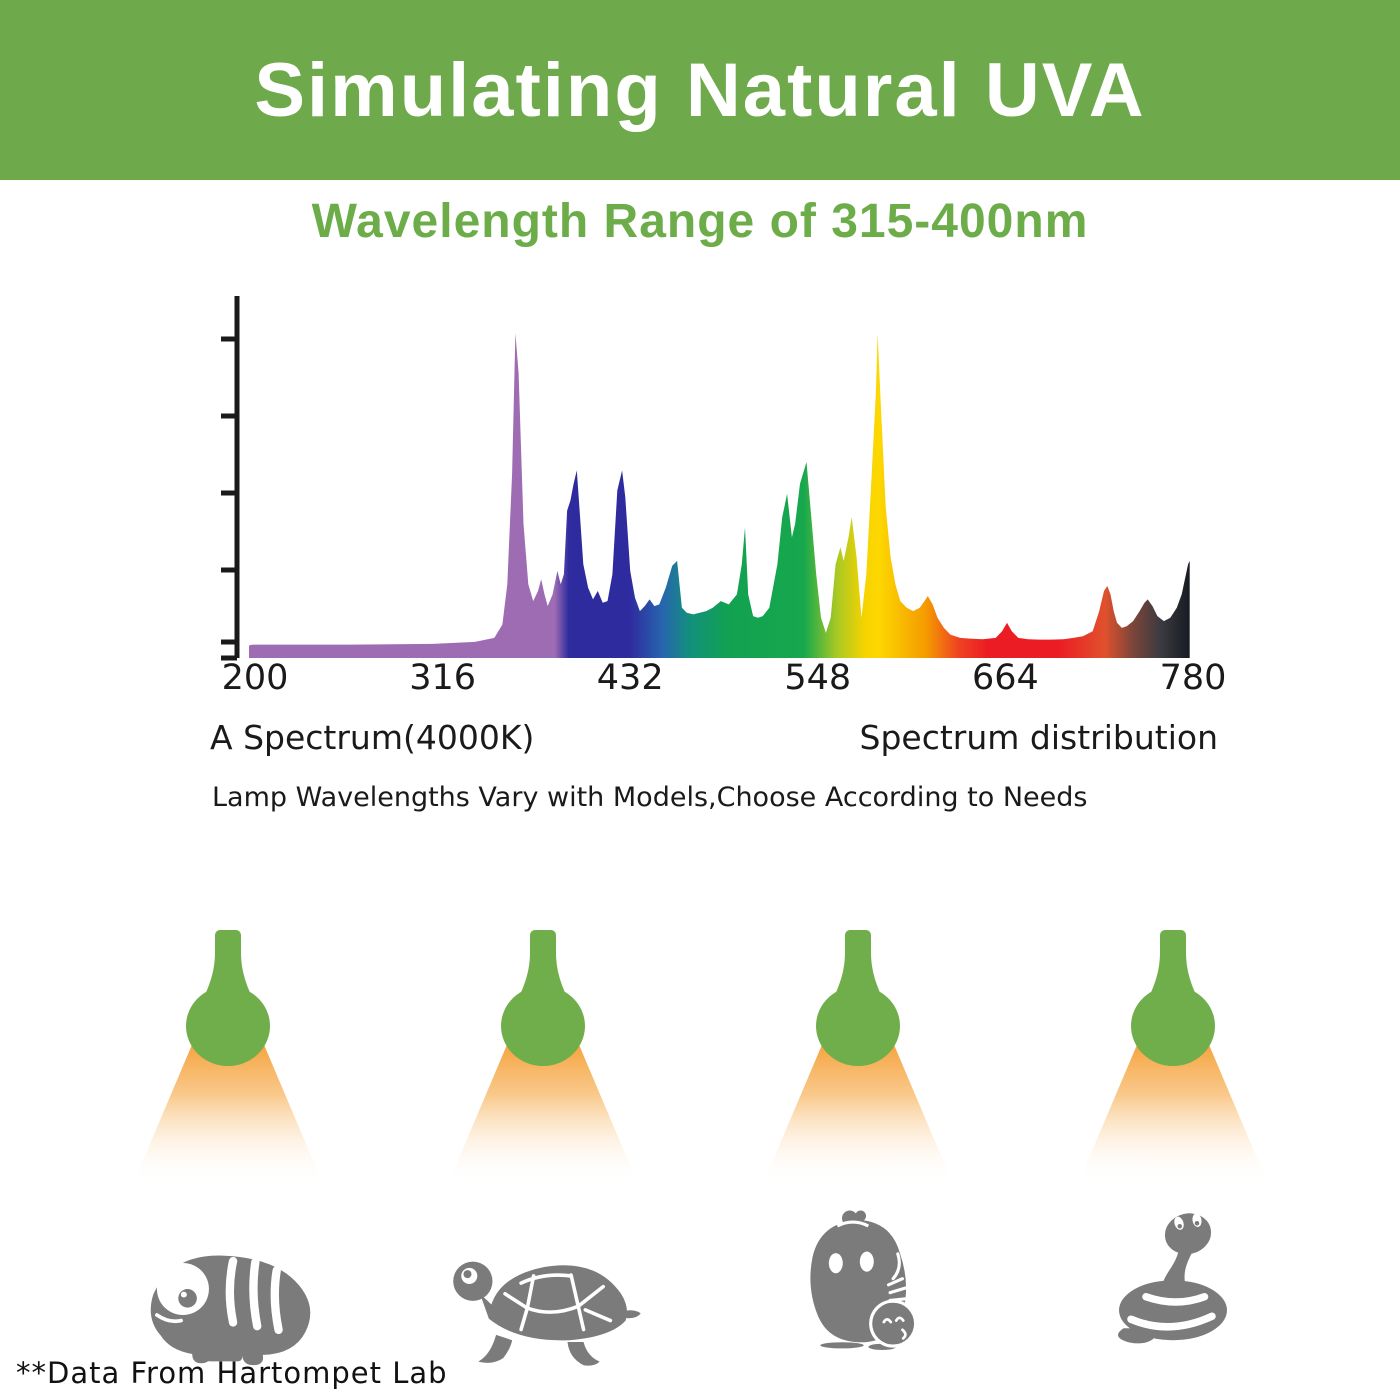  I want to click on page-title: Simulating Natural UVA, so click(700, 90).